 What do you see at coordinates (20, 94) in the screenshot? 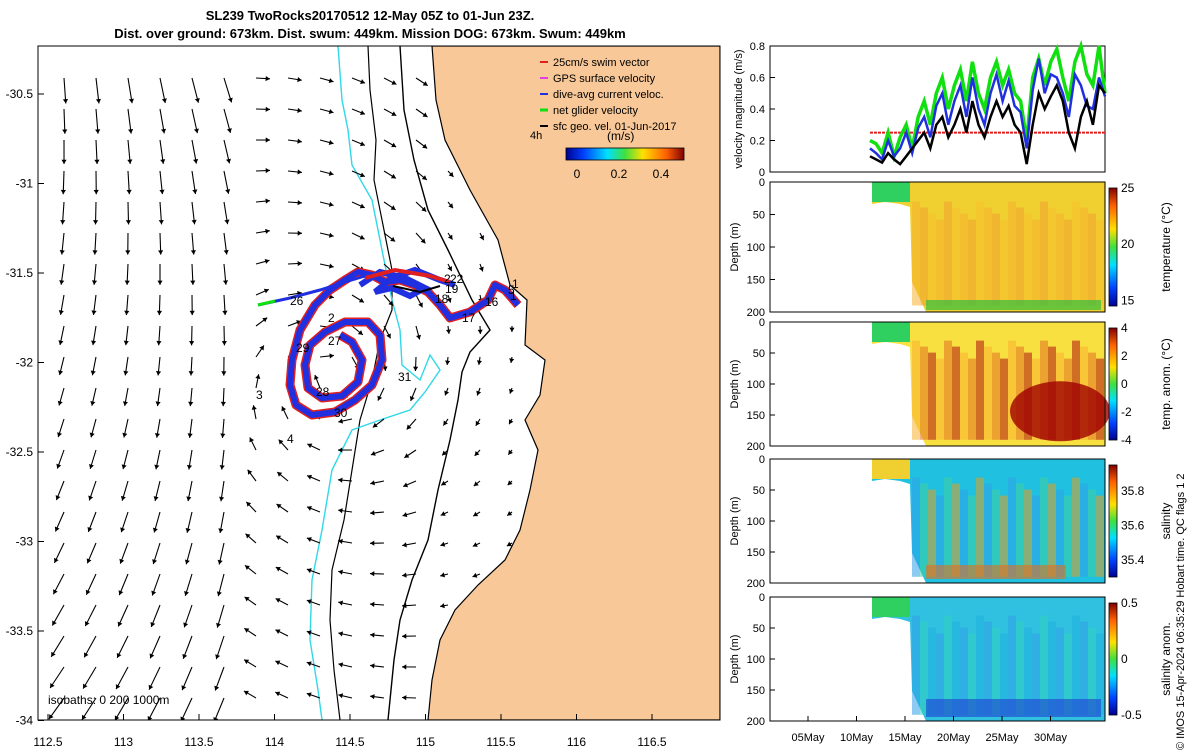
I see `map-ytick-label: -30.5` at bounding box center [20, 94].